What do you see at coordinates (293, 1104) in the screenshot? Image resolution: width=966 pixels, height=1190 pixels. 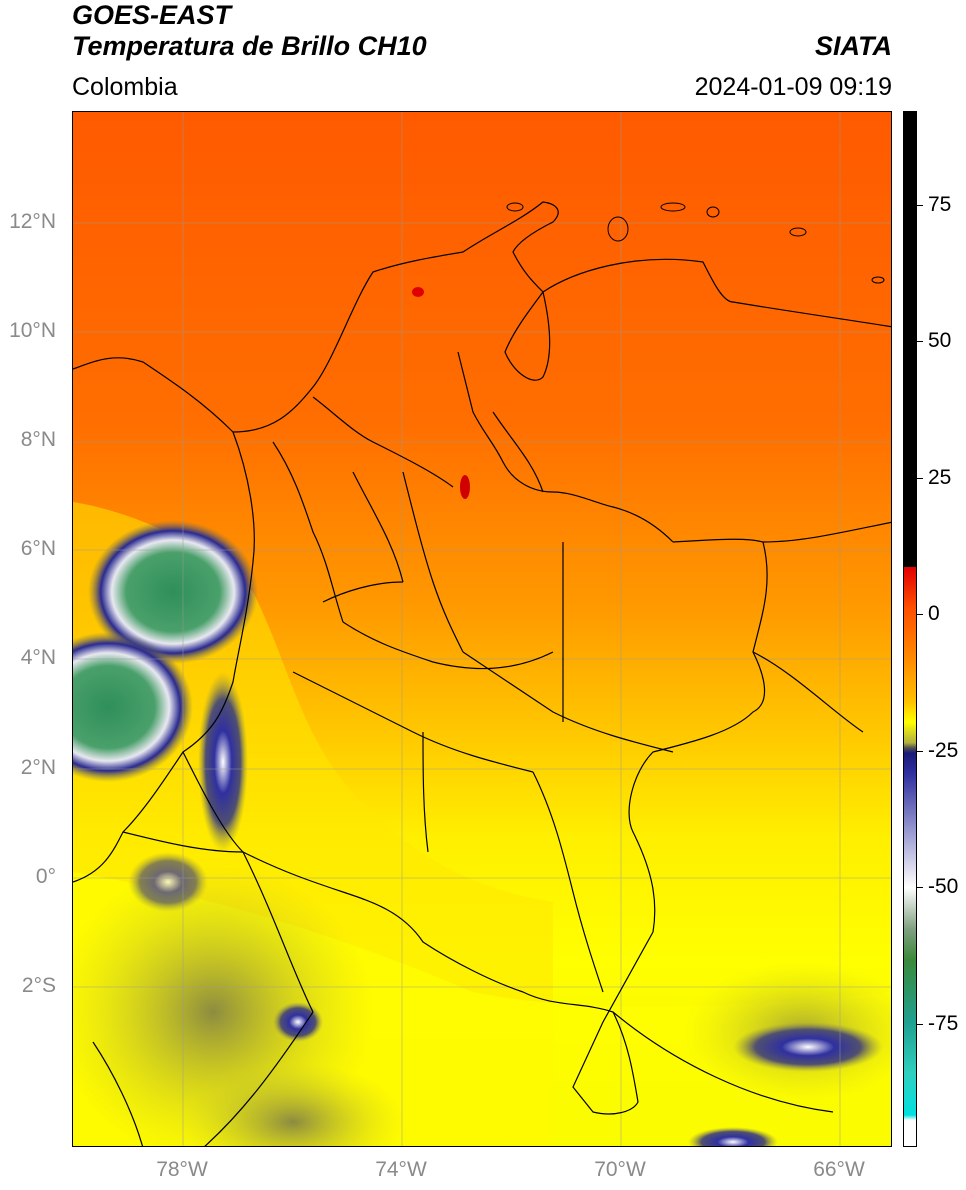 I see `olive-region-s` at bounding box center [293, 1104].